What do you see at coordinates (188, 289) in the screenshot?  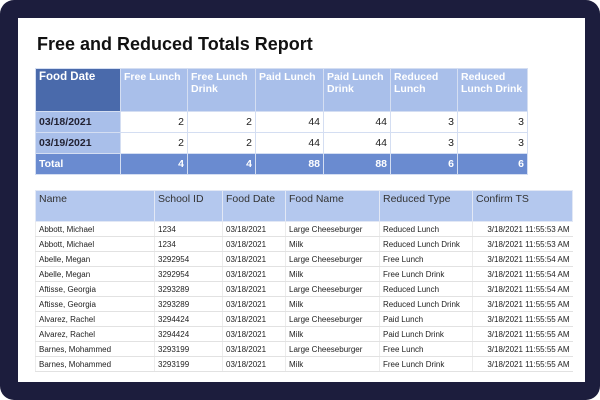 I see `cell: 3293289` at bounding box center [188, 289].